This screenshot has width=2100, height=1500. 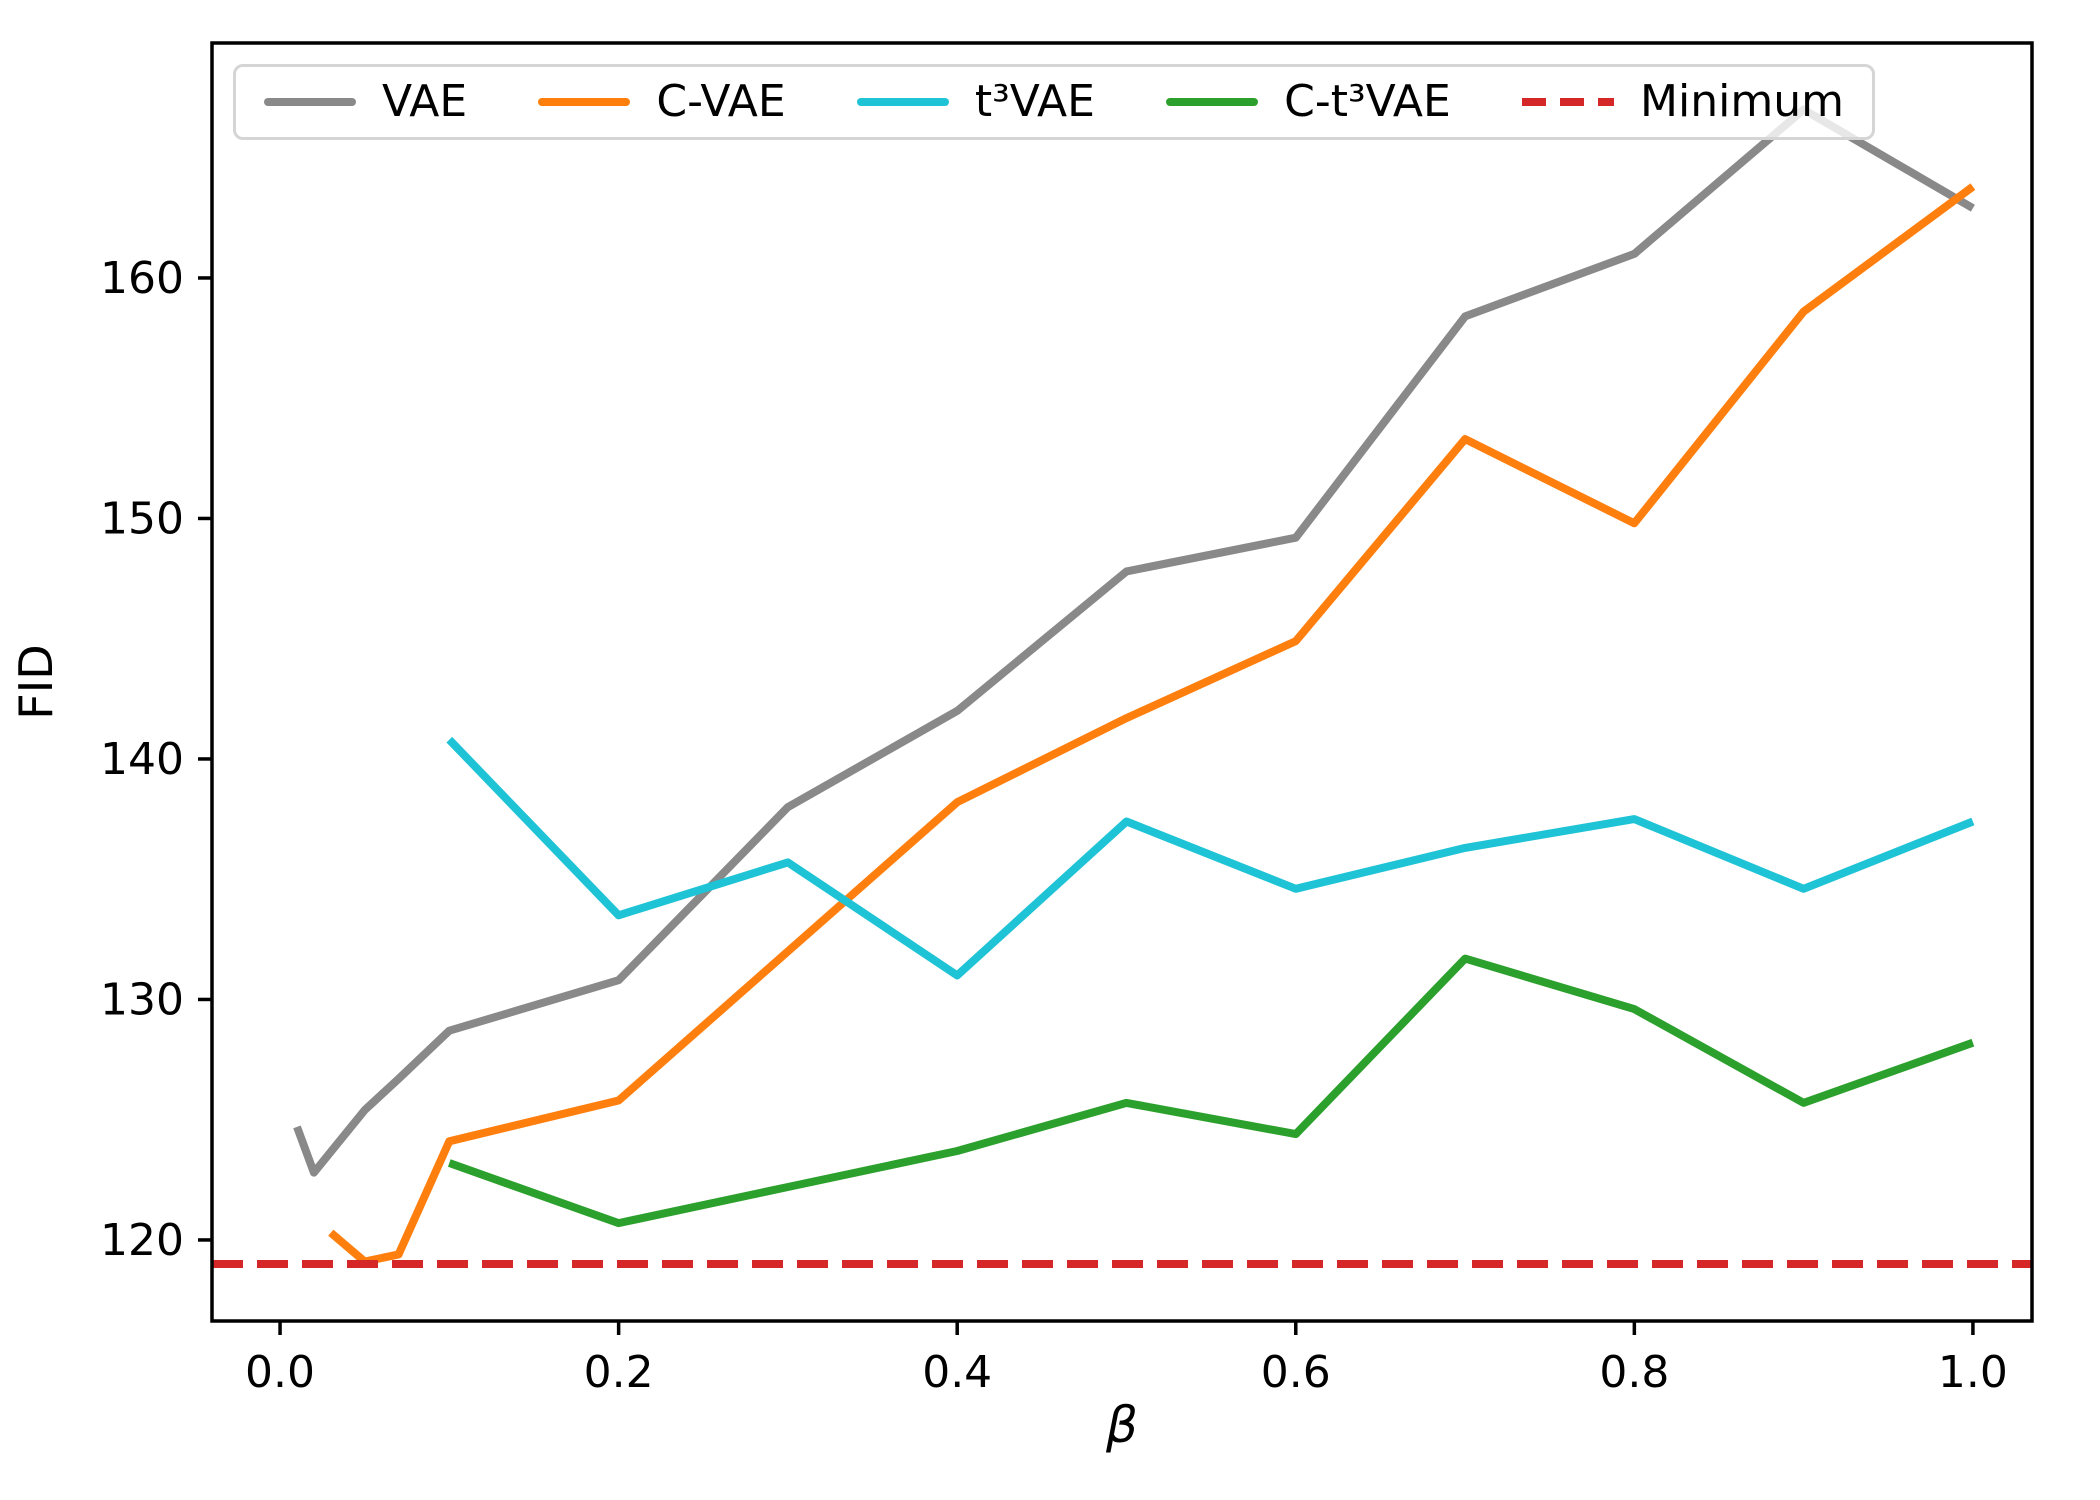 I want to click on legend-swatch-vae, so click(x=310, y=102).